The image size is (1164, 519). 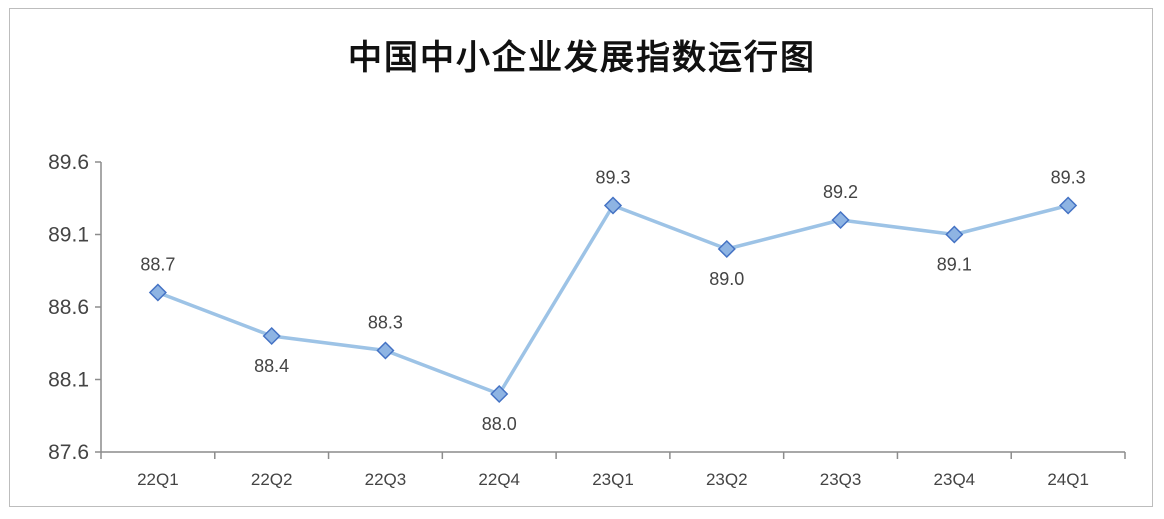 What do you see at coordinates (1068, 479) in the screenshot?
I see `x-tick-label: 24Q1` at bounding box center [1068, 479].